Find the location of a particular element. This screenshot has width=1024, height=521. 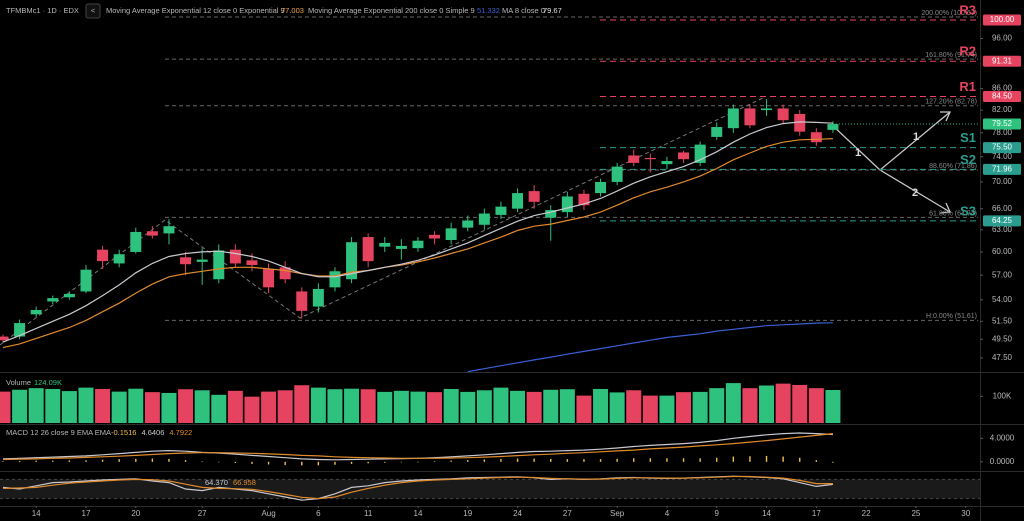

y-tick-label: 66.00 is located at coordinates (1002, 208).